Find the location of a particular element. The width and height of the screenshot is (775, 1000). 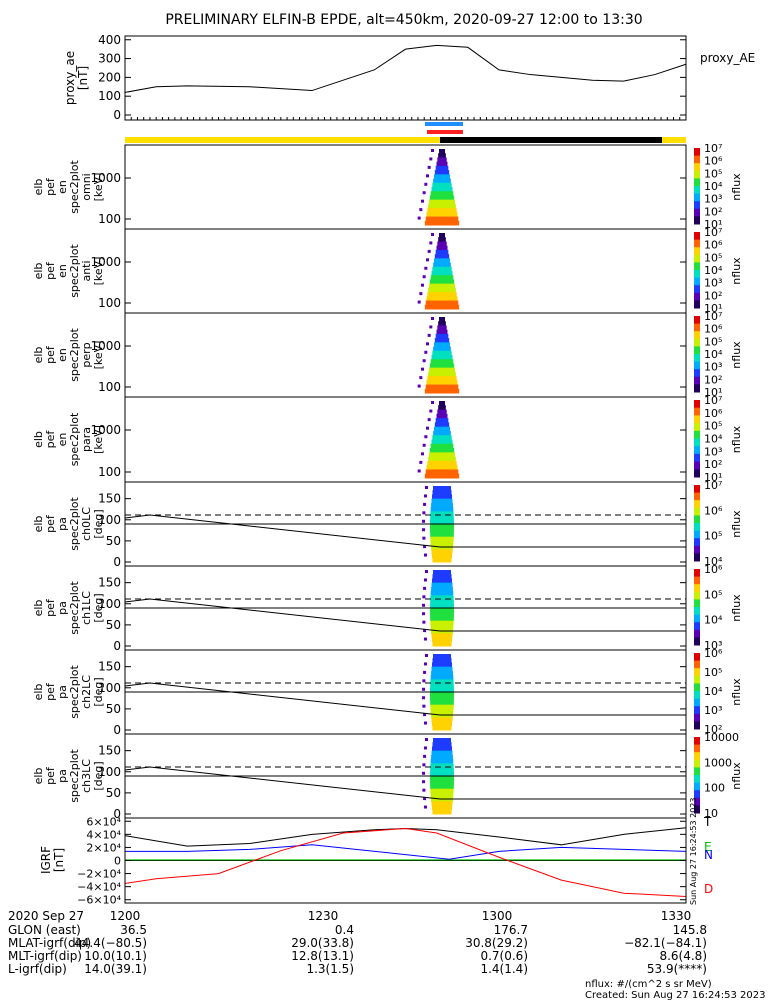

colorbar-tick-label: 10000 is located at coordinates (721, 737).